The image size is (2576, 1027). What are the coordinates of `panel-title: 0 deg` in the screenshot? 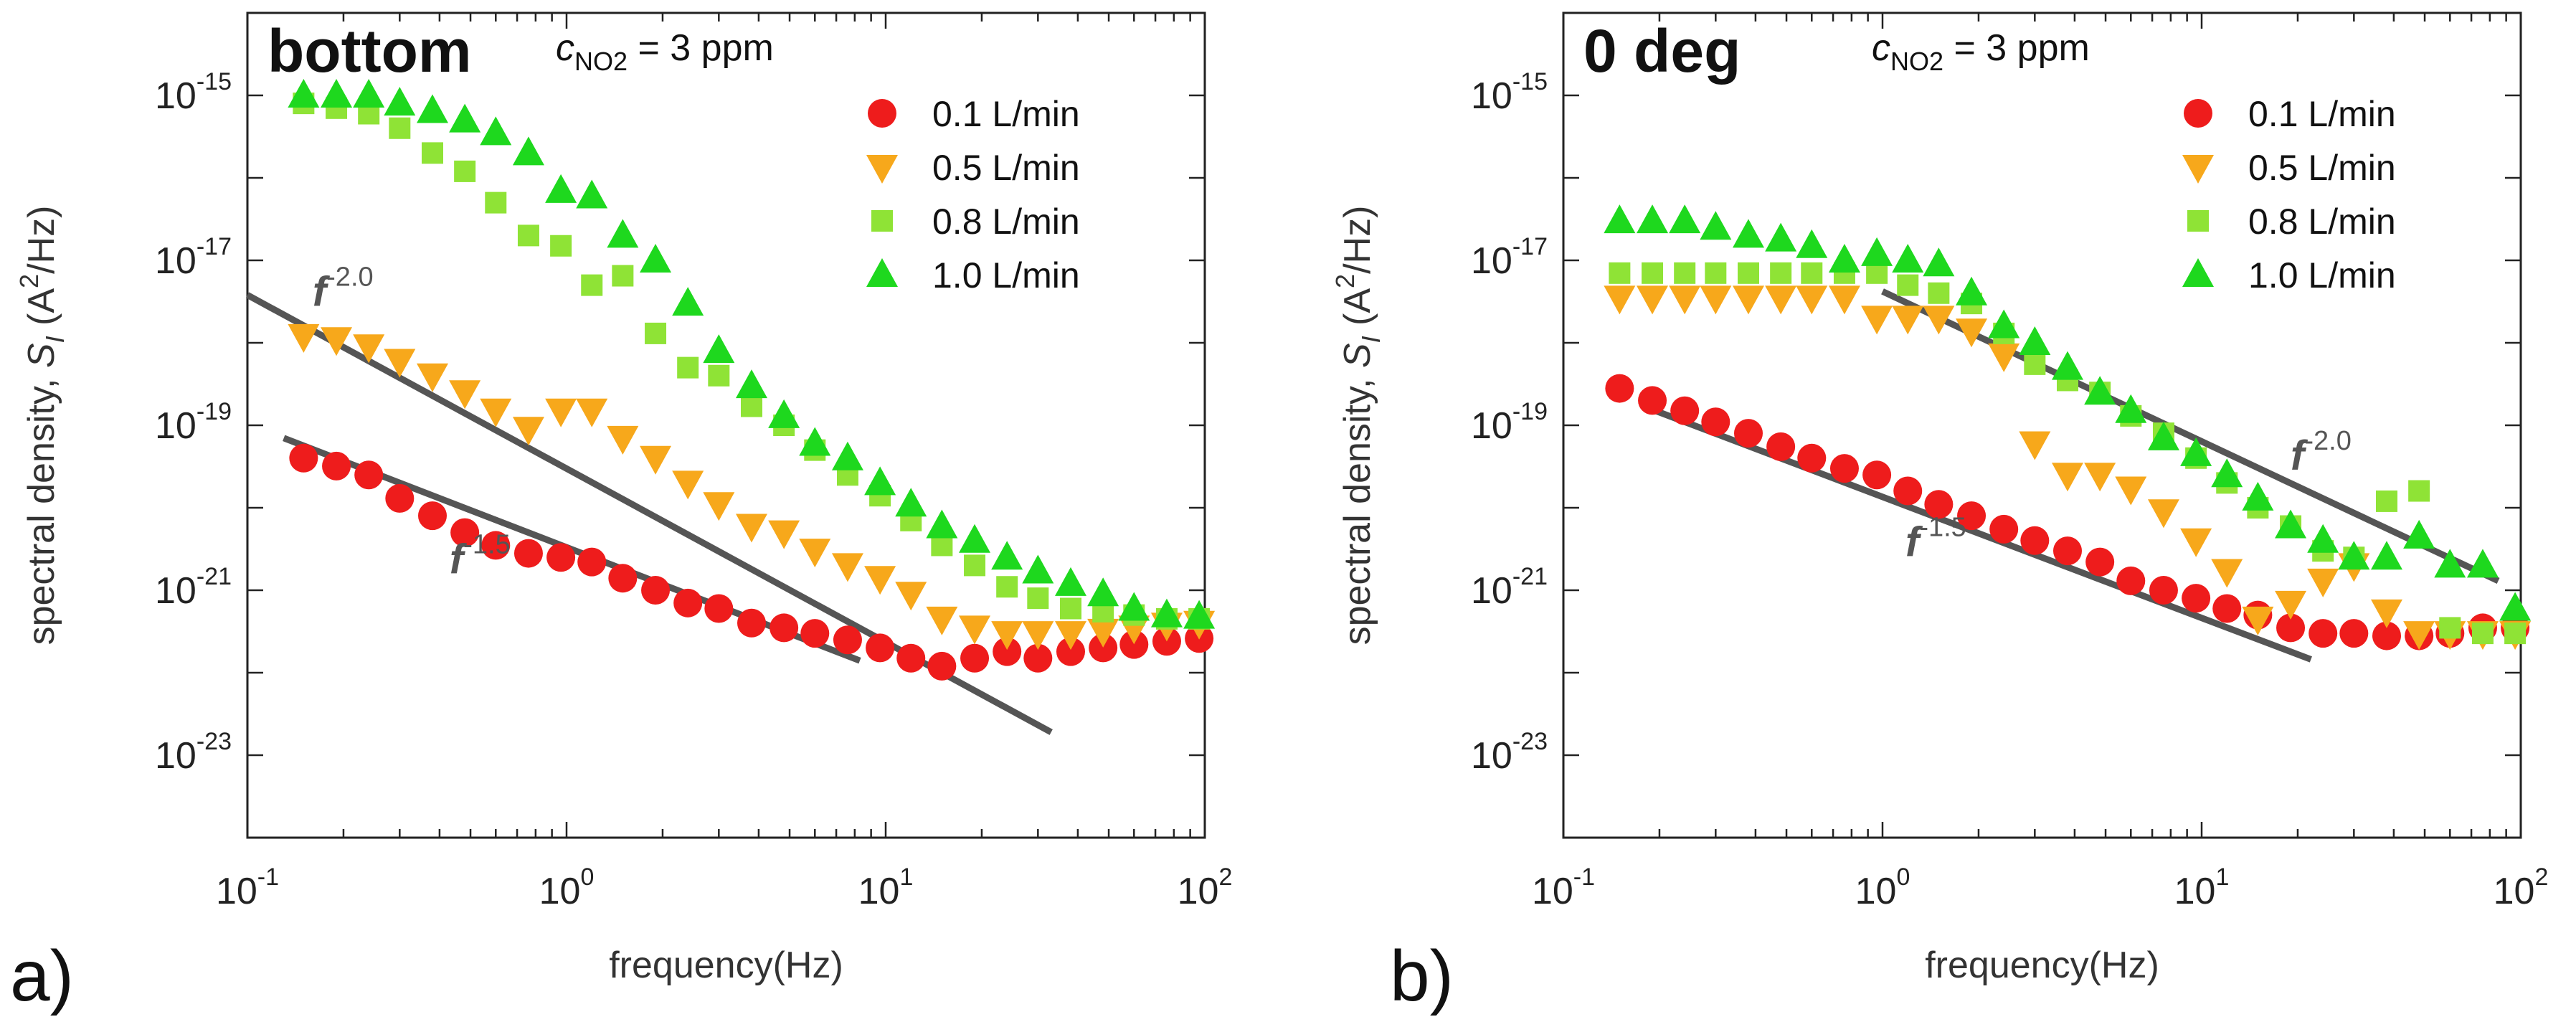 It's located at (1662, 51).